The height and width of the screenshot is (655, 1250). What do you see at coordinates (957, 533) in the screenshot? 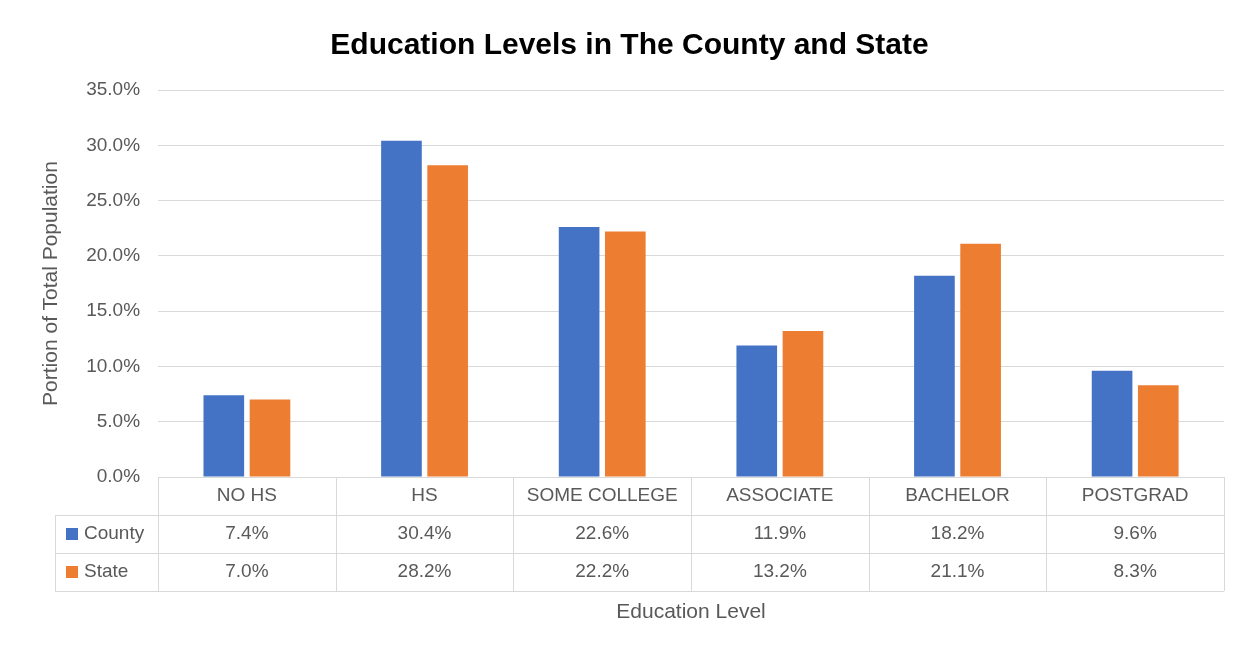
I see `data-label: 18.2%` at bounding box center [957, 533].